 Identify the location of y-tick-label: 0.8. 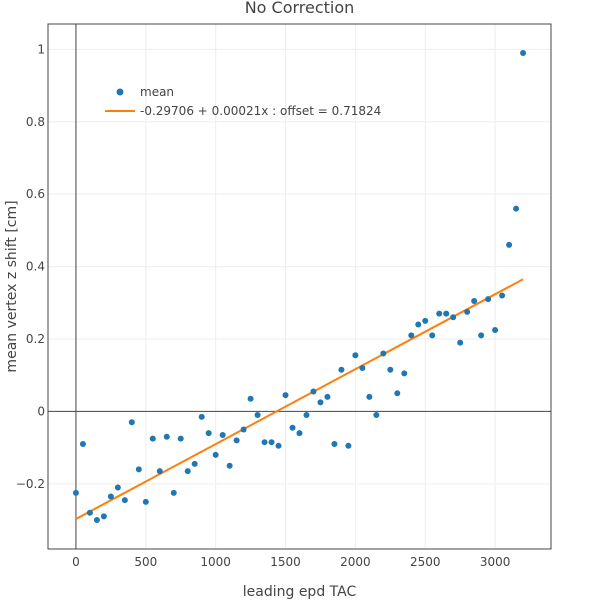
(35, 122).